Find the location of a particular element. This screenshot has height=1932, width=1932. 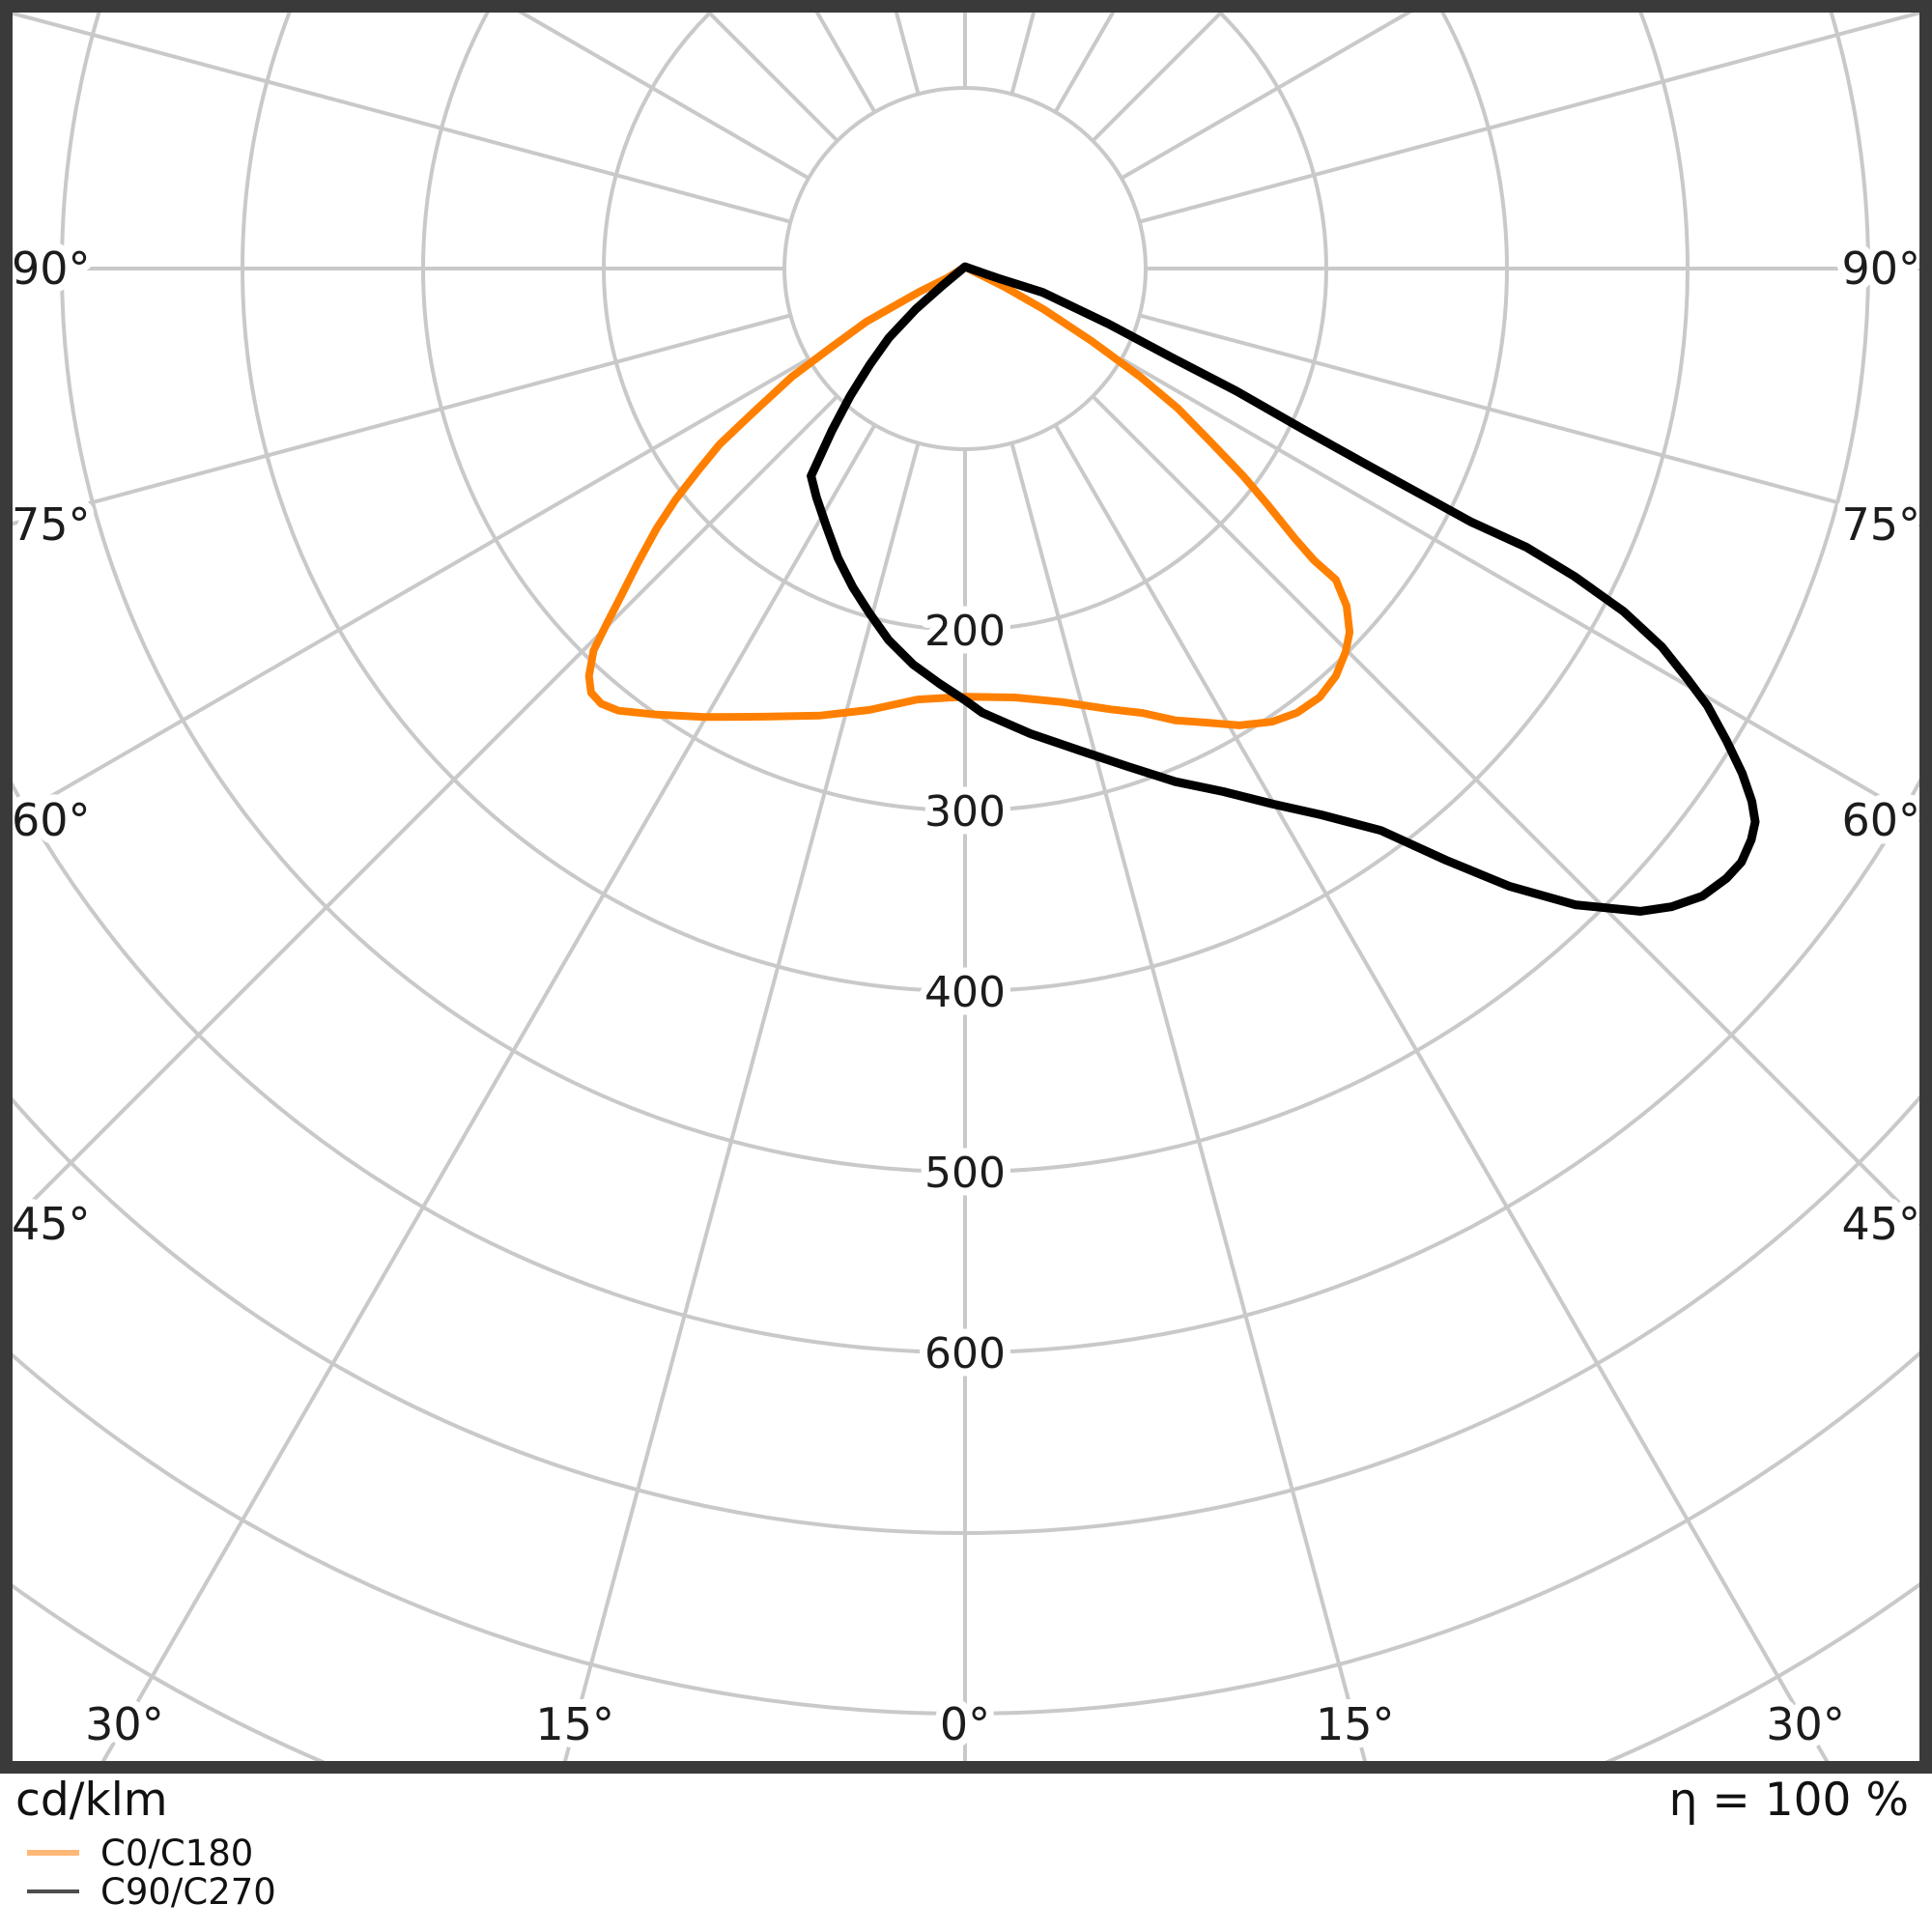

angle-tick-right-75: 75° is located at coordinates (1880, 524).